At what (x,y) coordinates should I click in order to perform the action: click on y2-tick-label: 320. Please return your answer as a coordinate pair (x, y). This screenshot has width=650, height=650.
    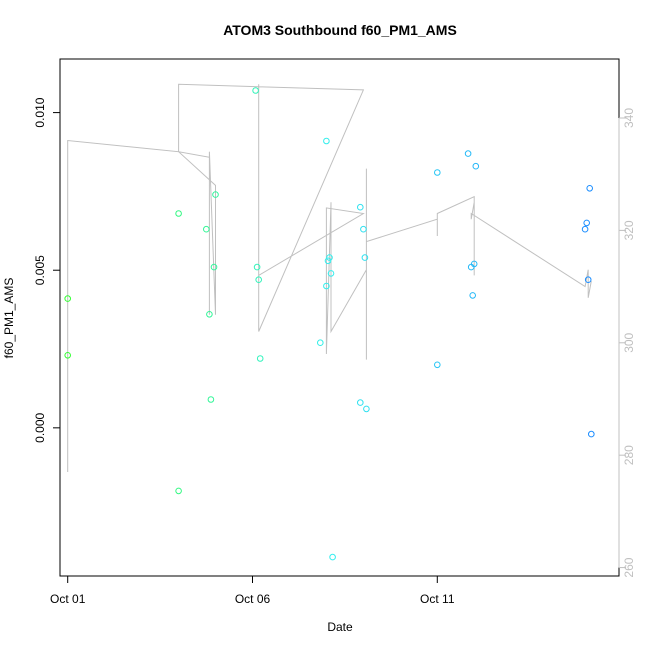
    Looking at the image, I should click on (629, 230).